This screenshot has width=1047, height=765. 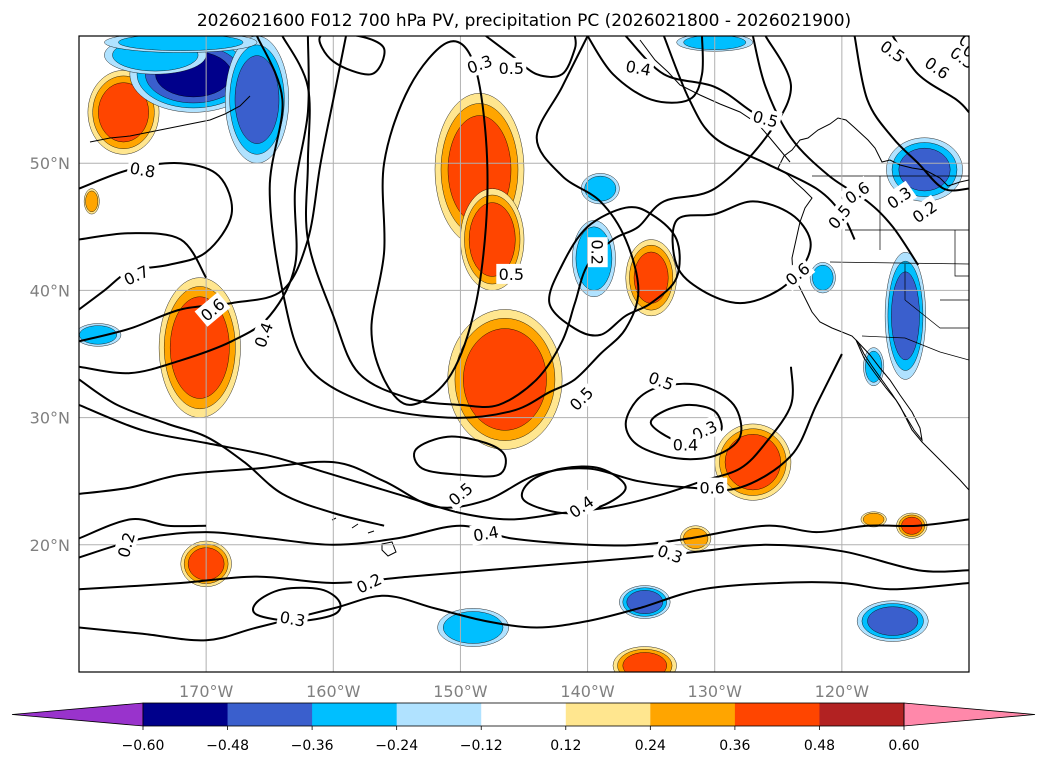 What do you see at coordinates (819, 746) in the screenshot?
I see `colorbar-tick-label: 0.48` at bounding box center [819, 746].